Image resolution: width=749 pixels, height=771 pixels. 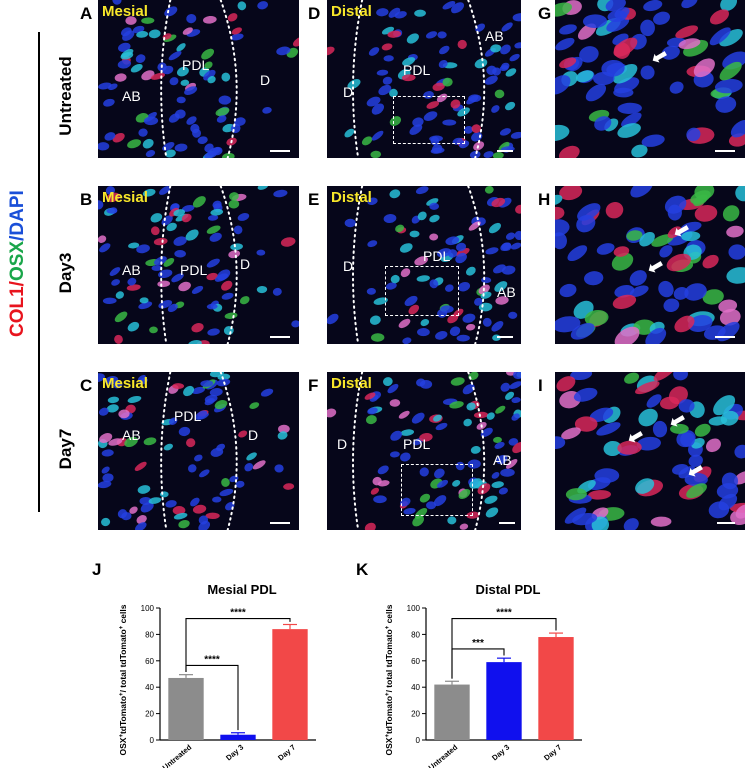 What do you see at coordinates (650, 451) in the screenshot?
I see `micrograph-i: ⬅ ⬅ ⬅` at bounding box center [650, 451].